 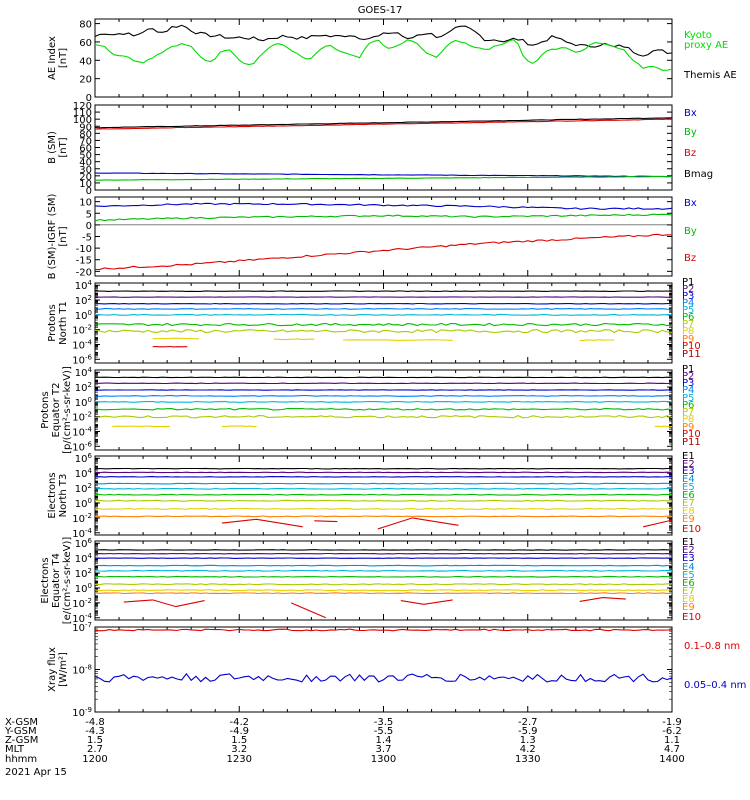 What do you see at coordinates (384, 722) in the screenshot?
I see `ephemeris-value: -3.5` at bounding box center [384, 722].